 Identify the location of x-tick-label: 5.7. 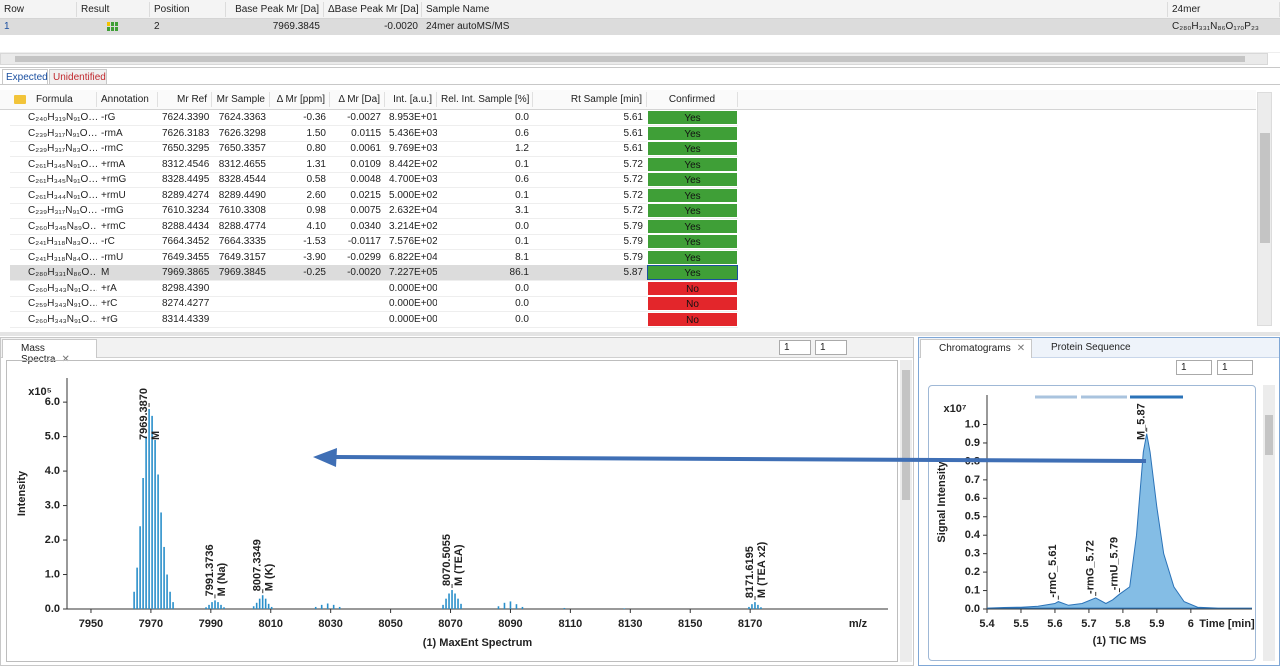
(1088, 624).